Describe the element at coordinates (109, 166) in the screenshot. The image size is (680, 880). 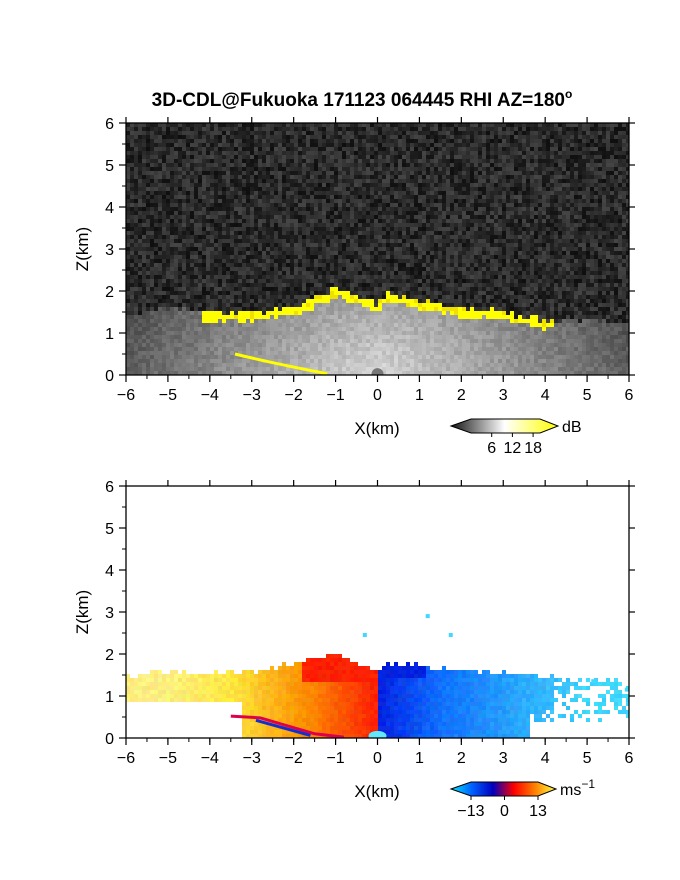
I see `reflectivity-y-tick-label: 5` at that location.